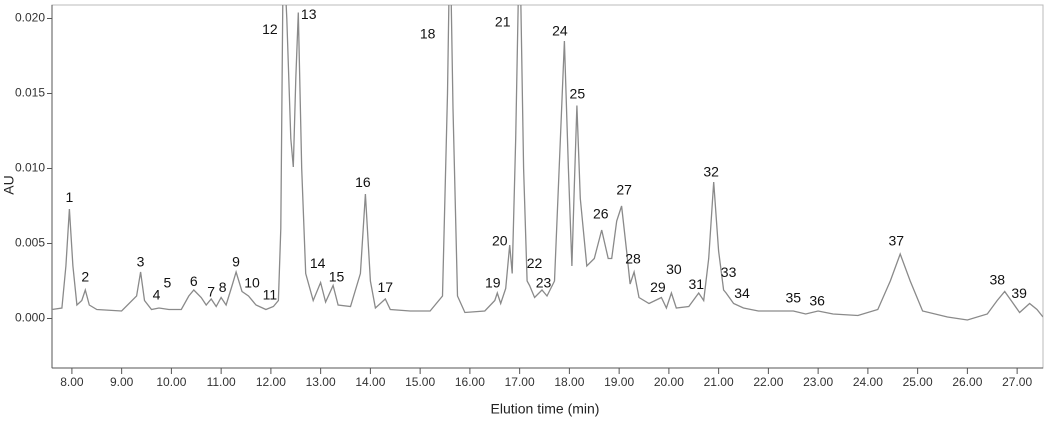 Image resolution: width=1046 pixels, height=422 pixels. I want to click on peak-label: 39, so click(1019, 293).